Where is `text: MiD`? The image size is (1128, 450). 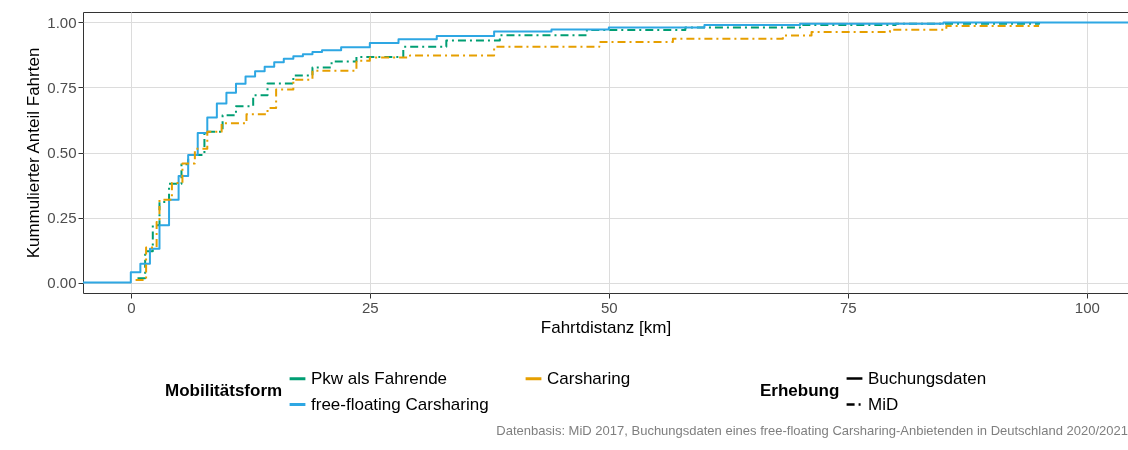
text: MiD is located at coordinates (883, 404).